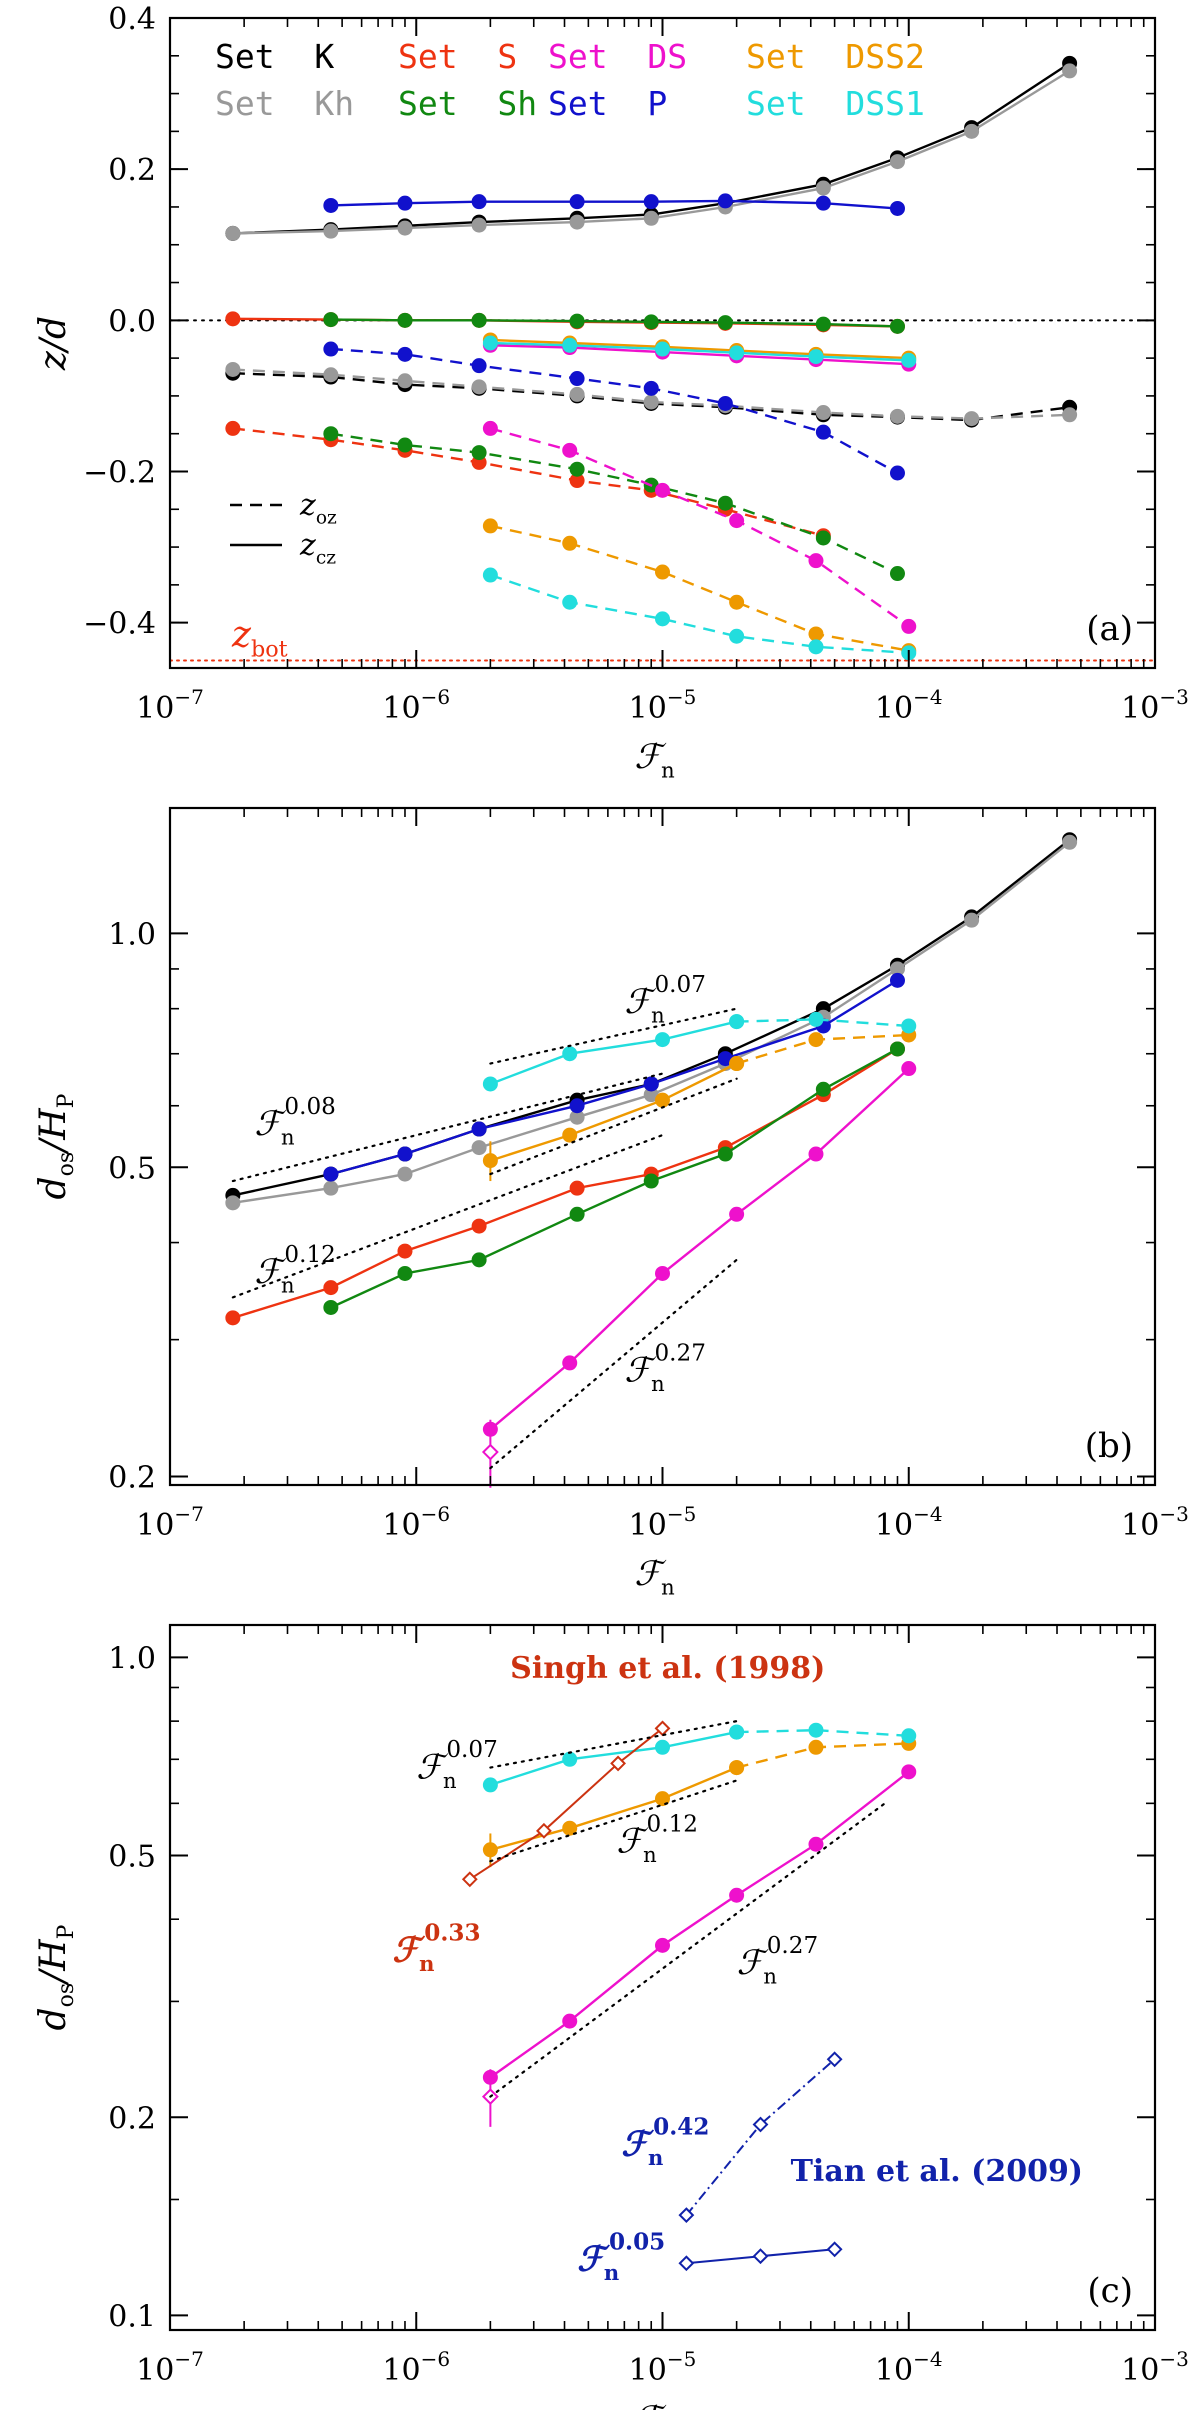  Describe the element at coordinates (170, 2367) in the screenshot. I see `x-tick-label: 10⁻⁷` at that location.